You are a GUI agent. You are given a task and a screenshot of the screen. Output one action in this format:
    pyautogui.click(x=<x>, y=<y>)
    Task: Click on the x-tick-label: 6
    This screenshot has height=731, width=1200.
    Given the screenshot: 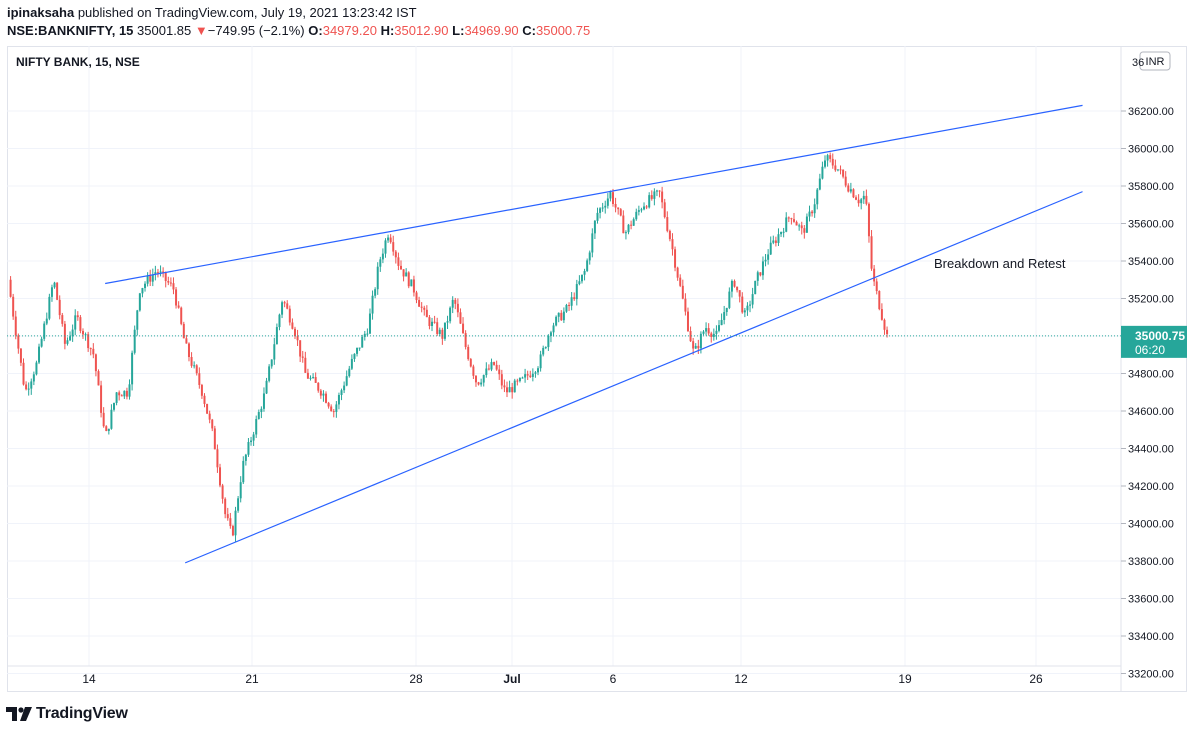 What is the action you would take?
    pyautogui.click(x=613, y=679)
    